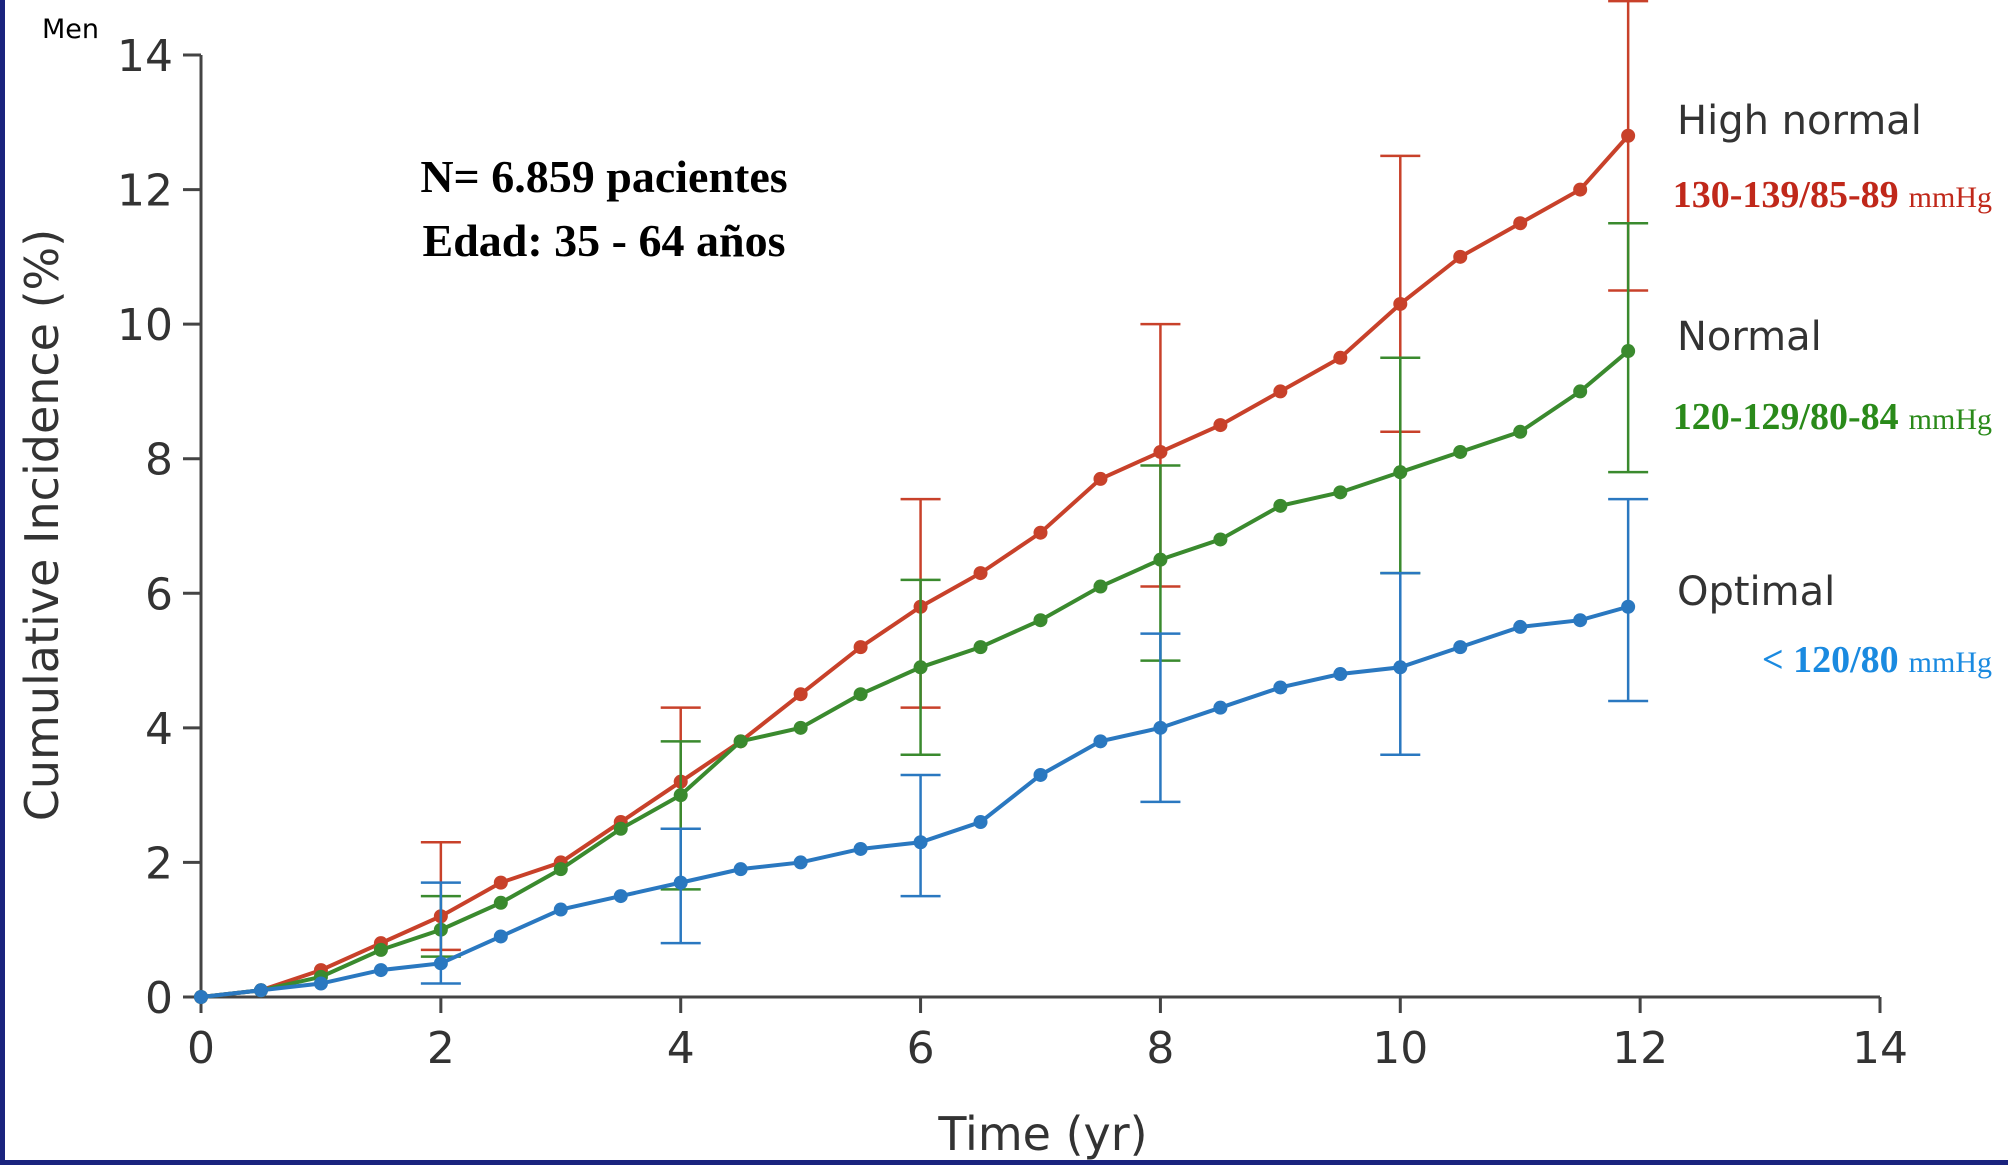  Describe the element at coordinates (201, 1048) in the screenshot. I see `x-tick-label: 0` at that location.